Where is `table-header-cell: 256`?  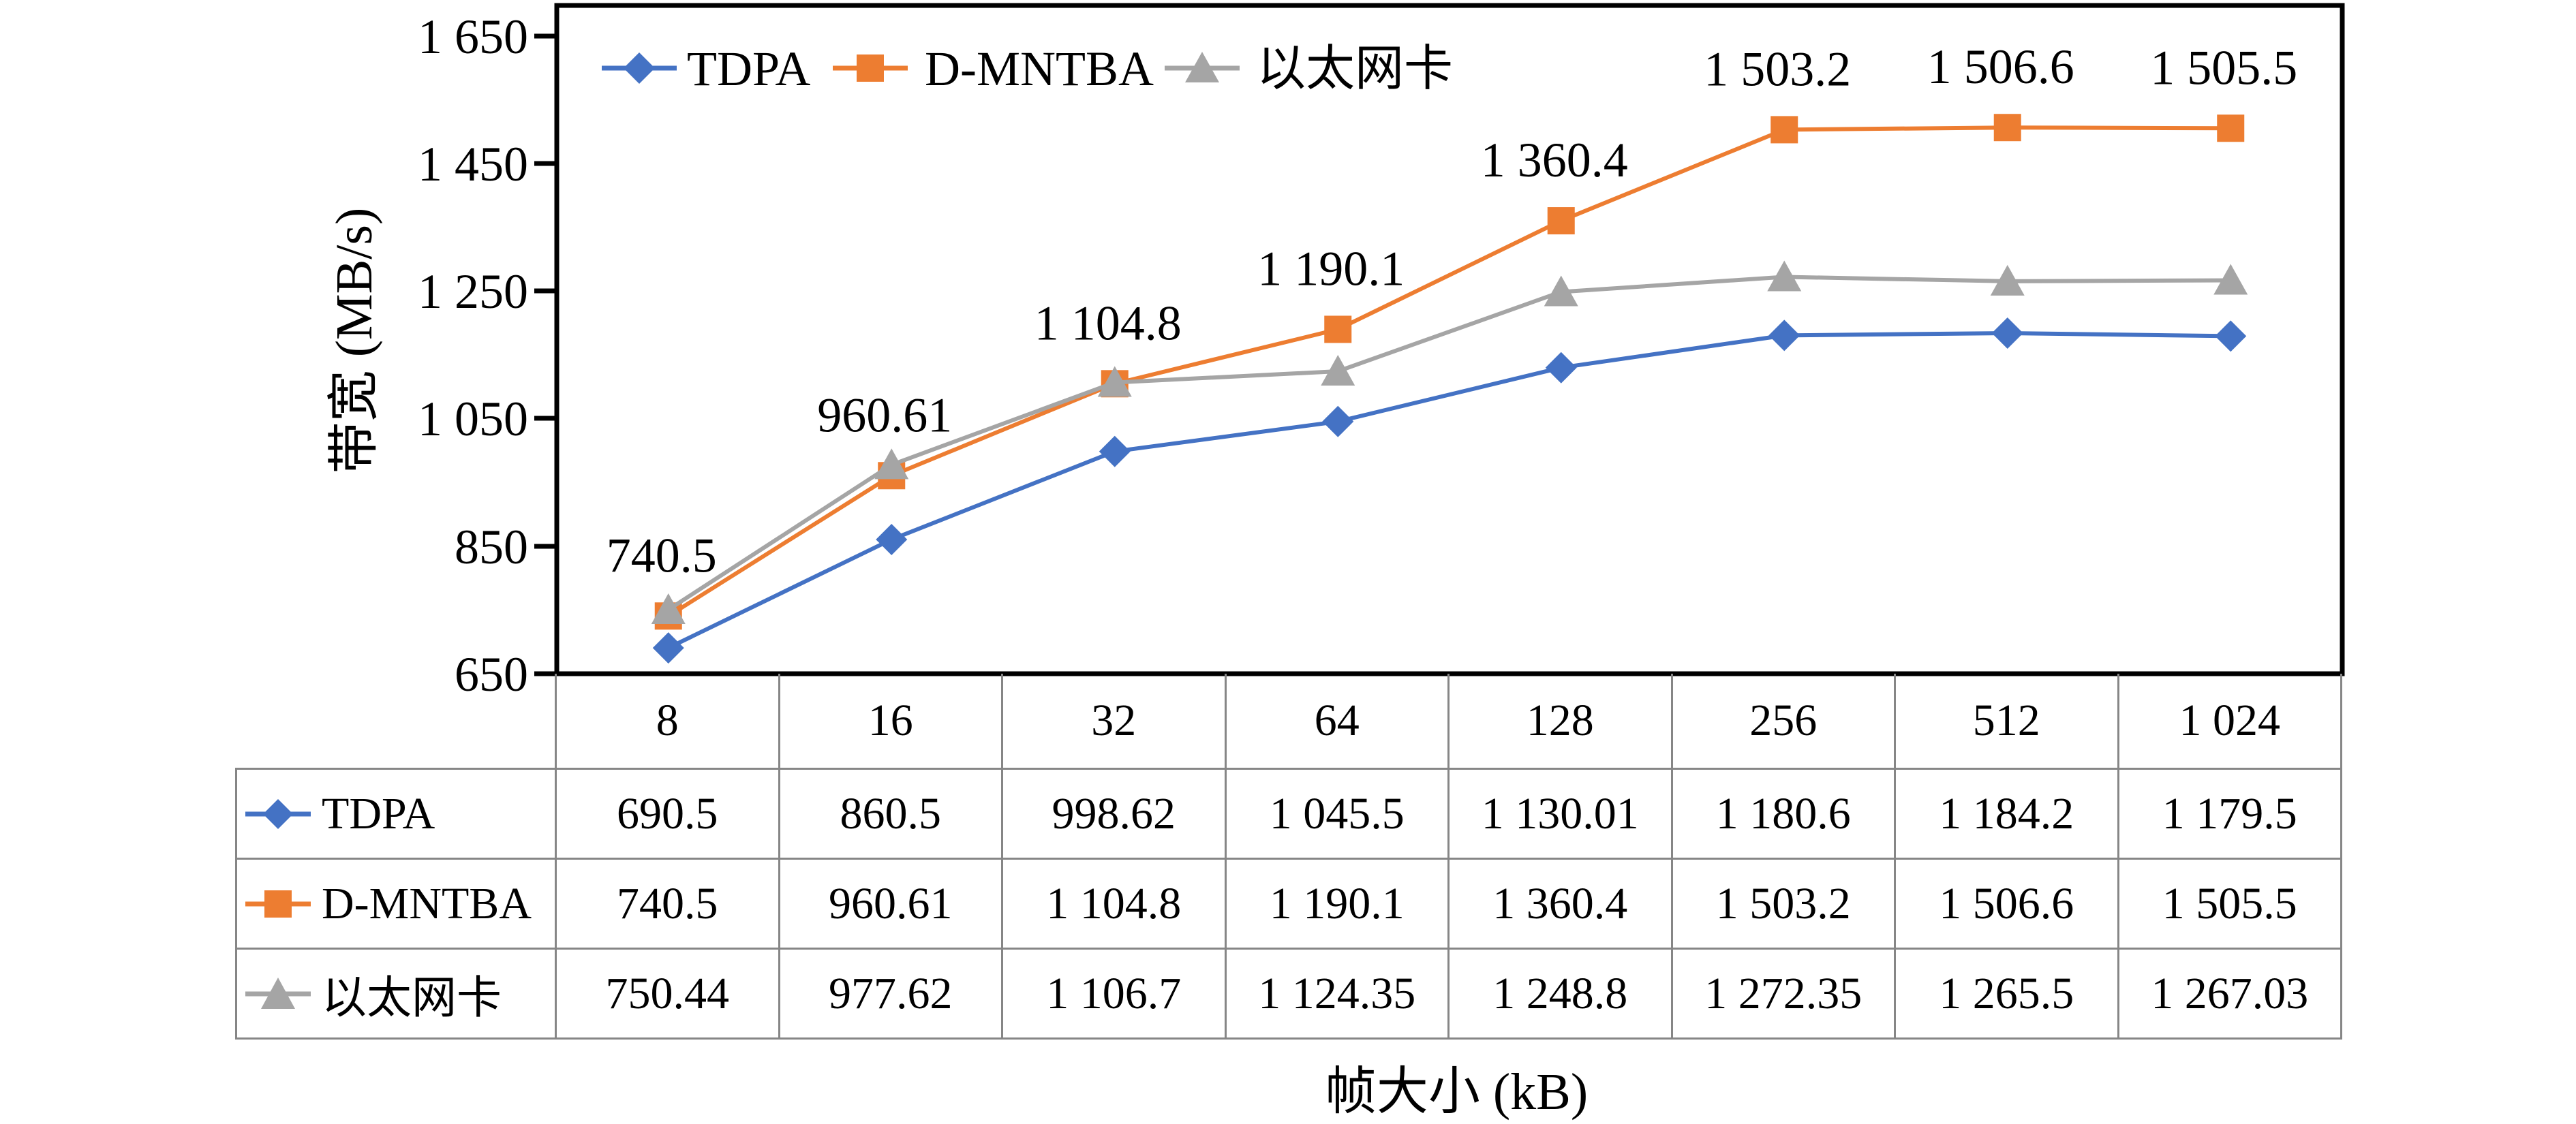 table-header-cell: 256 is located at coordinates (1784, 722).